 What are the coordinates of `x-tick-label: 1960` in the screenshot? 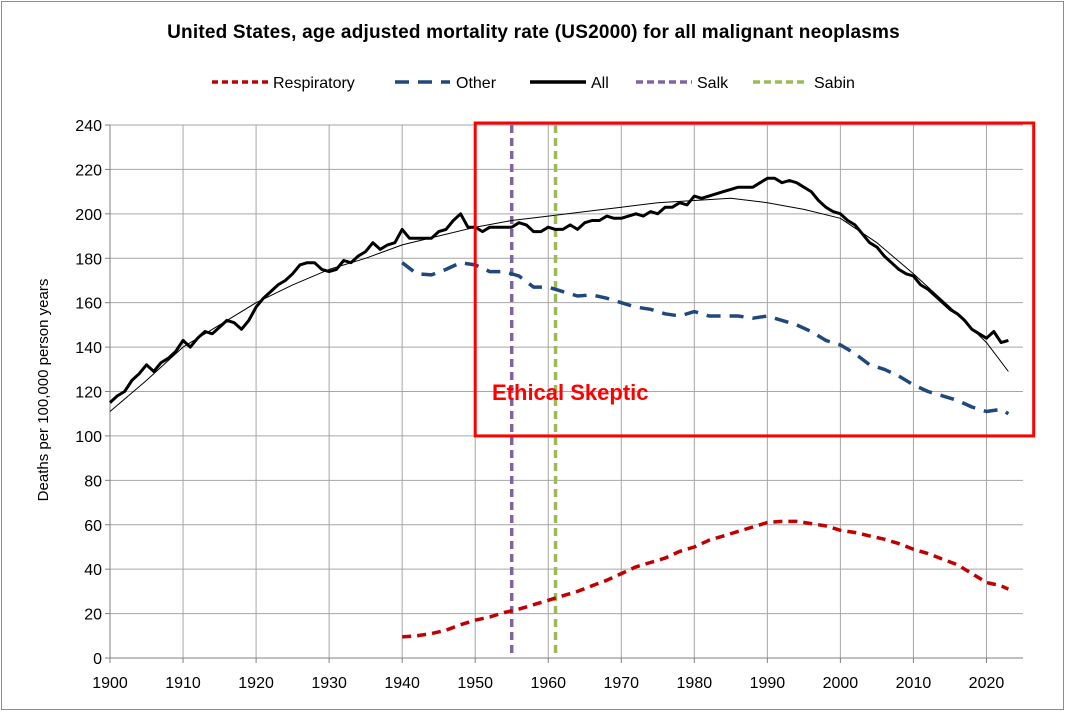 It's located at (548, 683).